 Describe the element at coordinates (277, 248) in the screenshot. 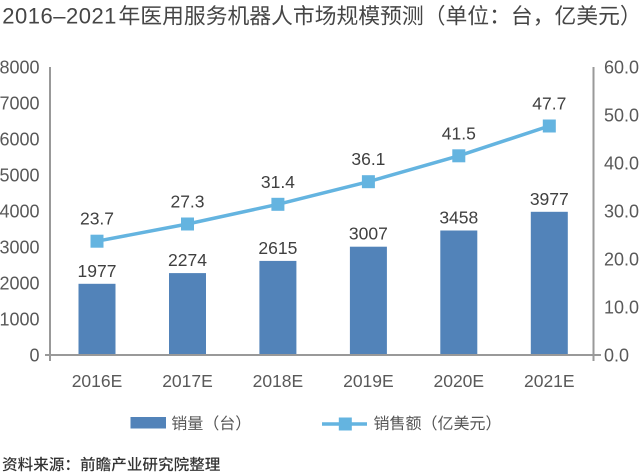

I see `svg-text: 2615` at that location.